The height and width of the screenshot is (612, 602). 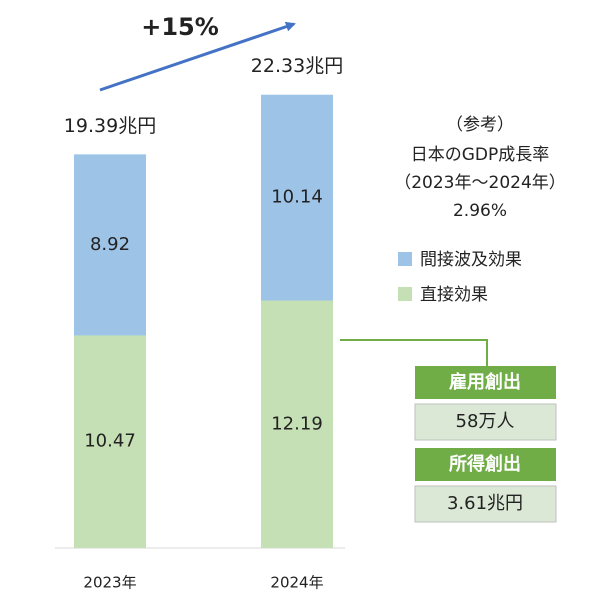 I want to click on growth-arrow, so click(x=197, y=56).